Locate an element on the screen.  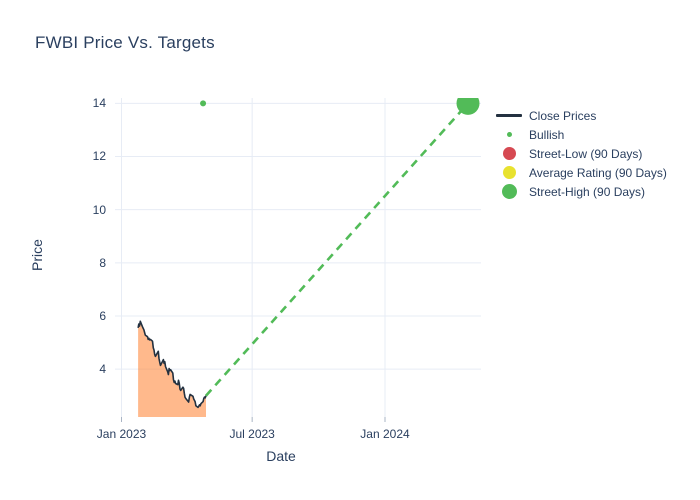
legend-label-street-low: Street-Low (90 Days) is located at coordinates (586, 153).